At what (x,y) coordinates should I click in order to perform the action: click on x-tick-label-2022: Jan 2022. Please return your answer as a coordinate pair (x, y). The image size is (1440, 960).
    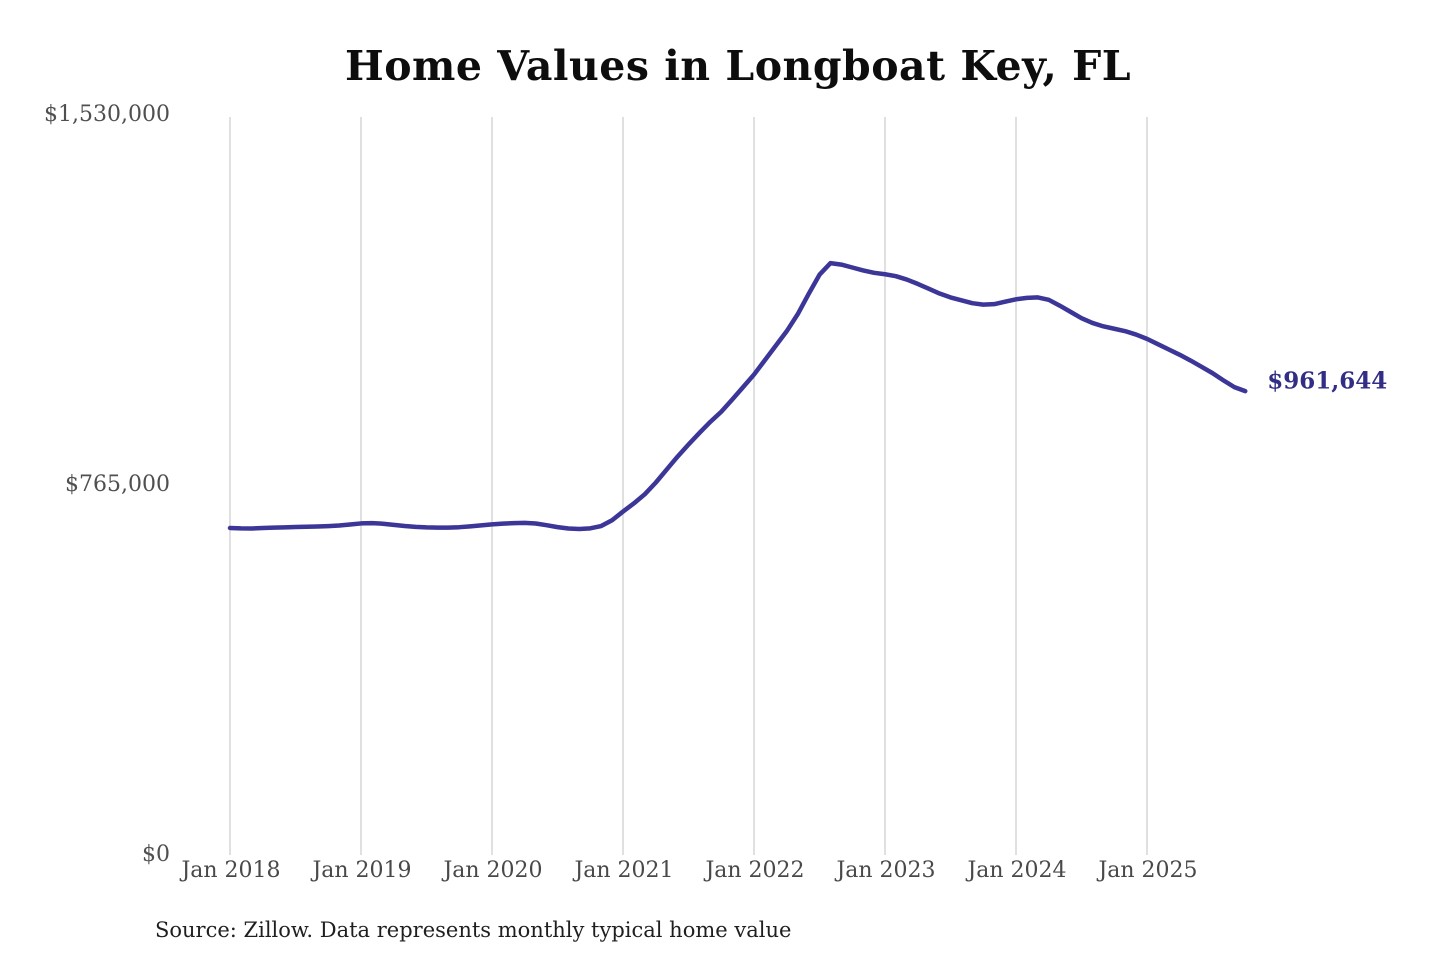
    Looking at the image, I should click on (755, 870).